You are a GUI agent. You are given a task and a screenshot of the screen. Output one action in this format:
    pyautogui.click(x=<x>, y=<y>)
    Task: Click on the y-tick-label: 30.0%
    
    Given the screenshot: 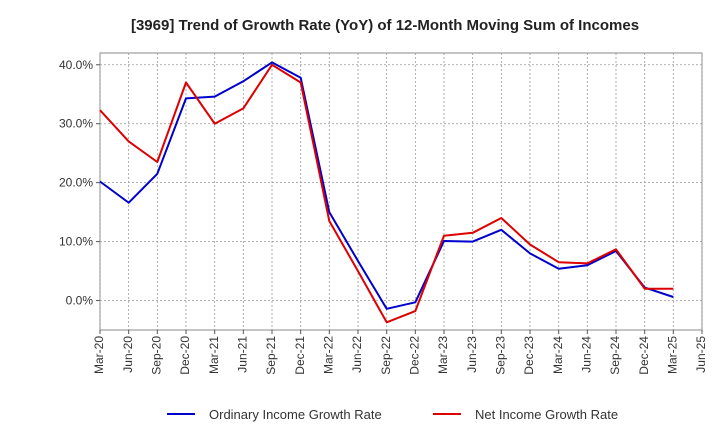 What is the action you would take?
    pyautogui.click(x=76, y=124)
    